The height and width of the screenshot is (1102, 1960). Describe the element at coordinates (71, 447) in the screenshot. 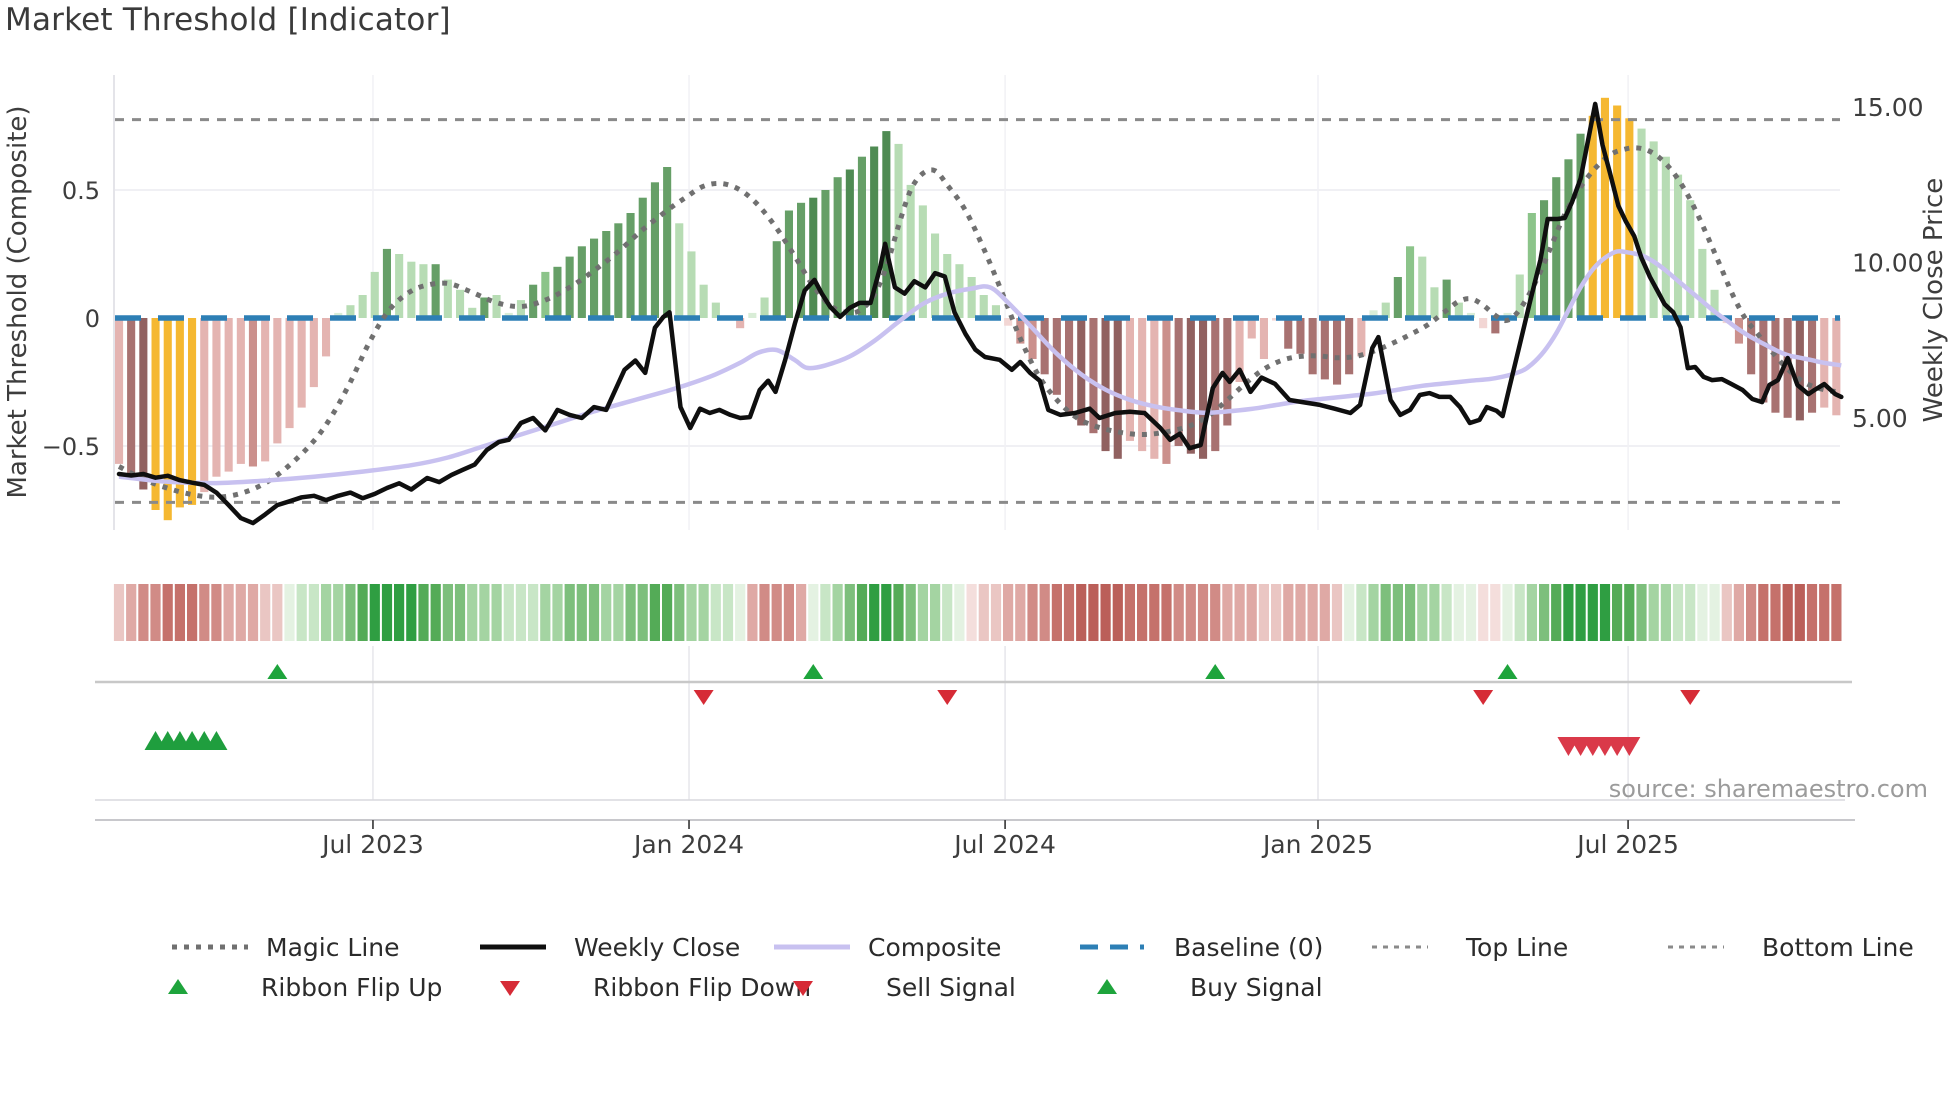

I see `left-tick-label: −0.5` at that location.